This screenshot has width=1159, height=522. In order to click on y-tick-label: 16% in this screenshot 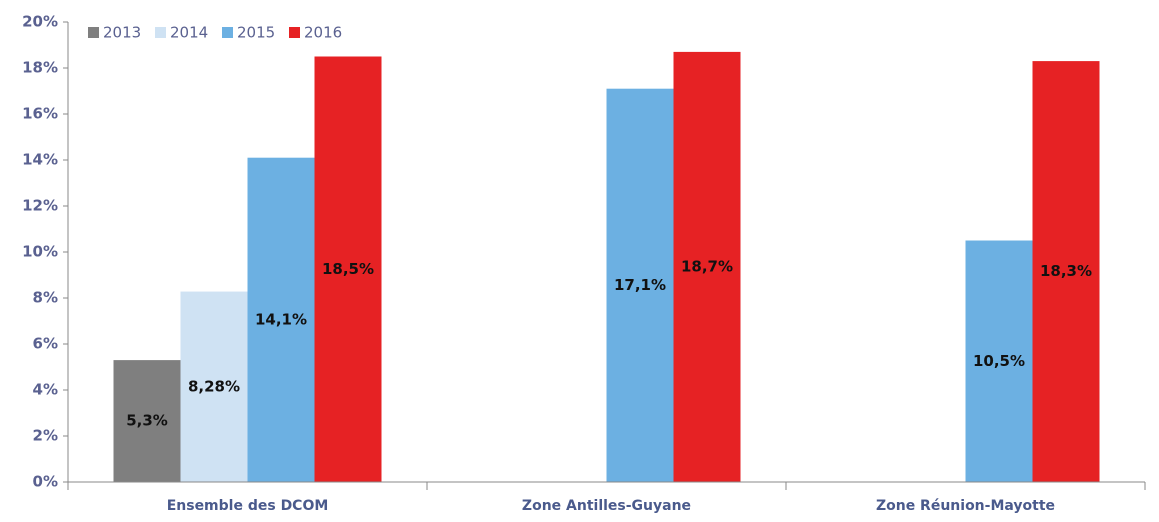, I will do `click(40, 114)`.